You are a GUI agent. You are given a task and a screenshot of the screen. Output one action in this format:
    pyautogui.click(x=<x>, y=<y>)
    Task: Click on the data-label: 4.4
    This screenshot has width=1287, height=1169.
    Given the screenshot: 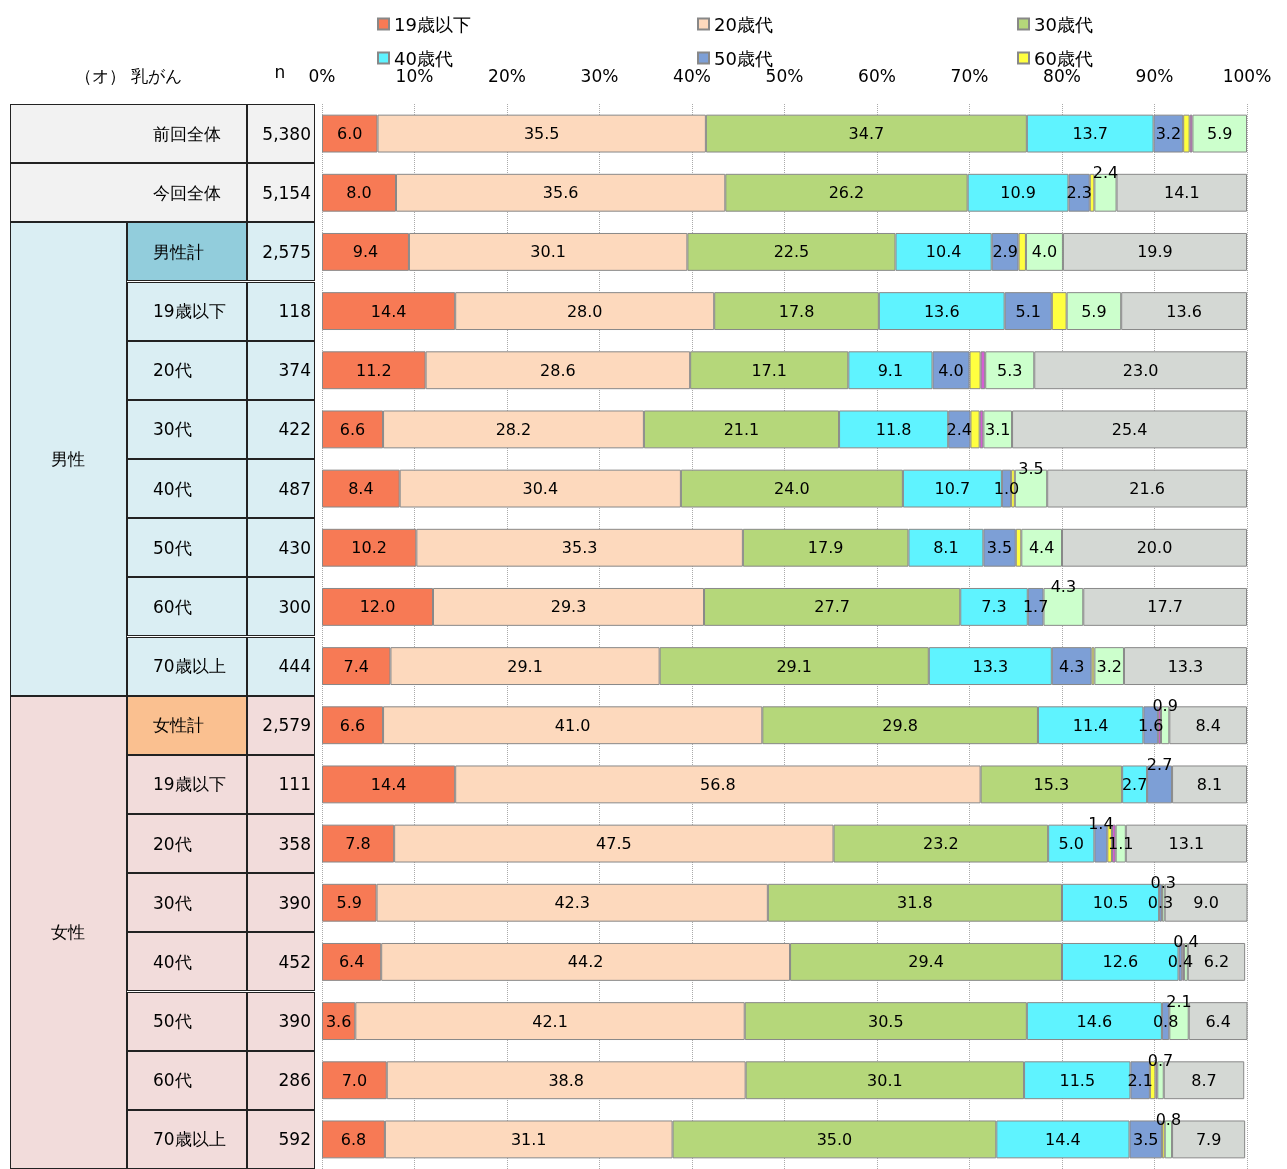 What is the action you would take?
    pyautogui.click(x=1041, y=548)
    